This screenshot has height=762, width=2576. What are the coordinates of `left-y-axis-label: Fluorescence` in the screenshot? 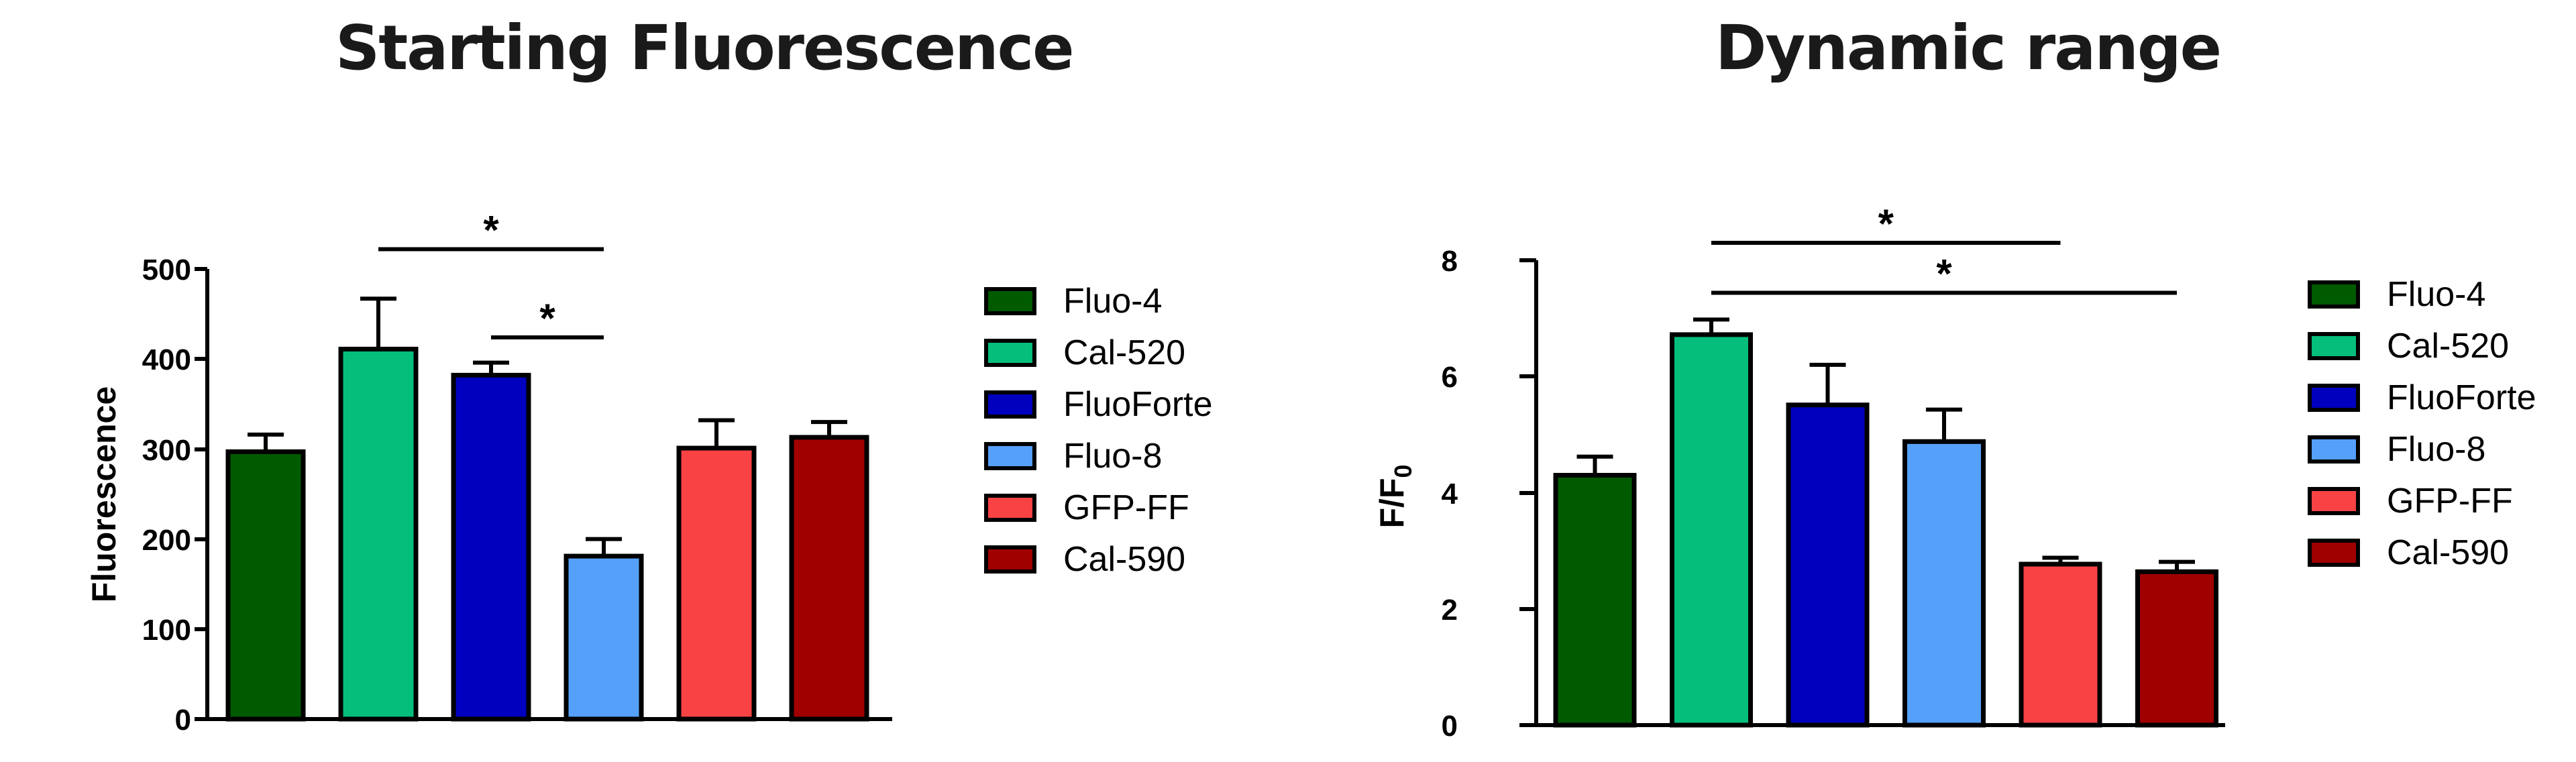 It's located at (104, 494).